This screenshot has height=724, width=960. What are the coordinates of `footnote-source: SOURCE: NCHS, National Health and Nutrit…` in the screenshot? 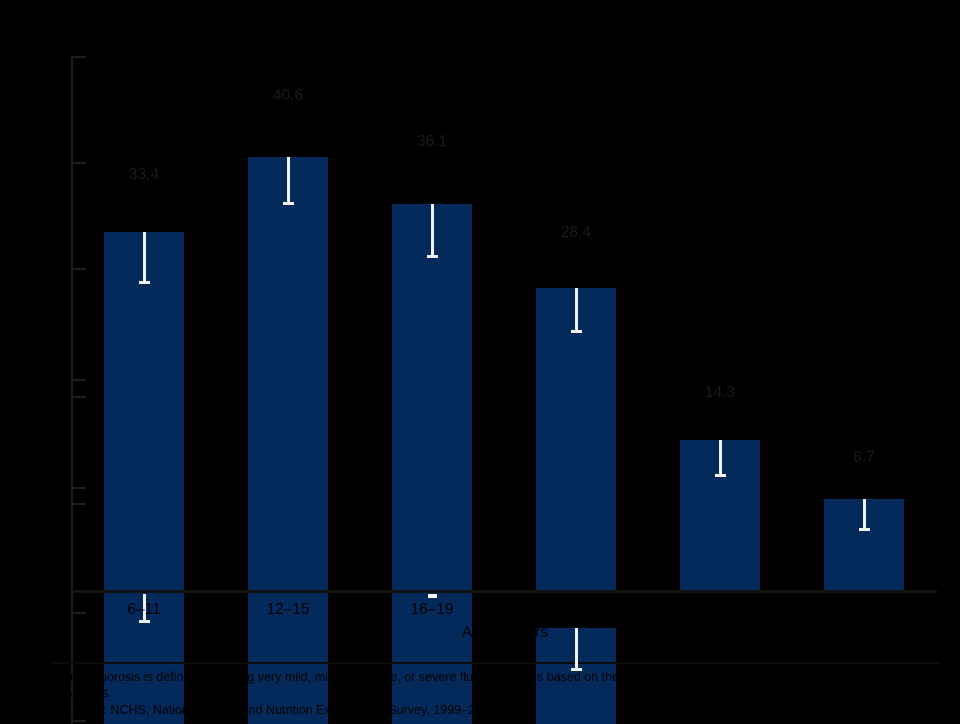 It's located at (275, 710).